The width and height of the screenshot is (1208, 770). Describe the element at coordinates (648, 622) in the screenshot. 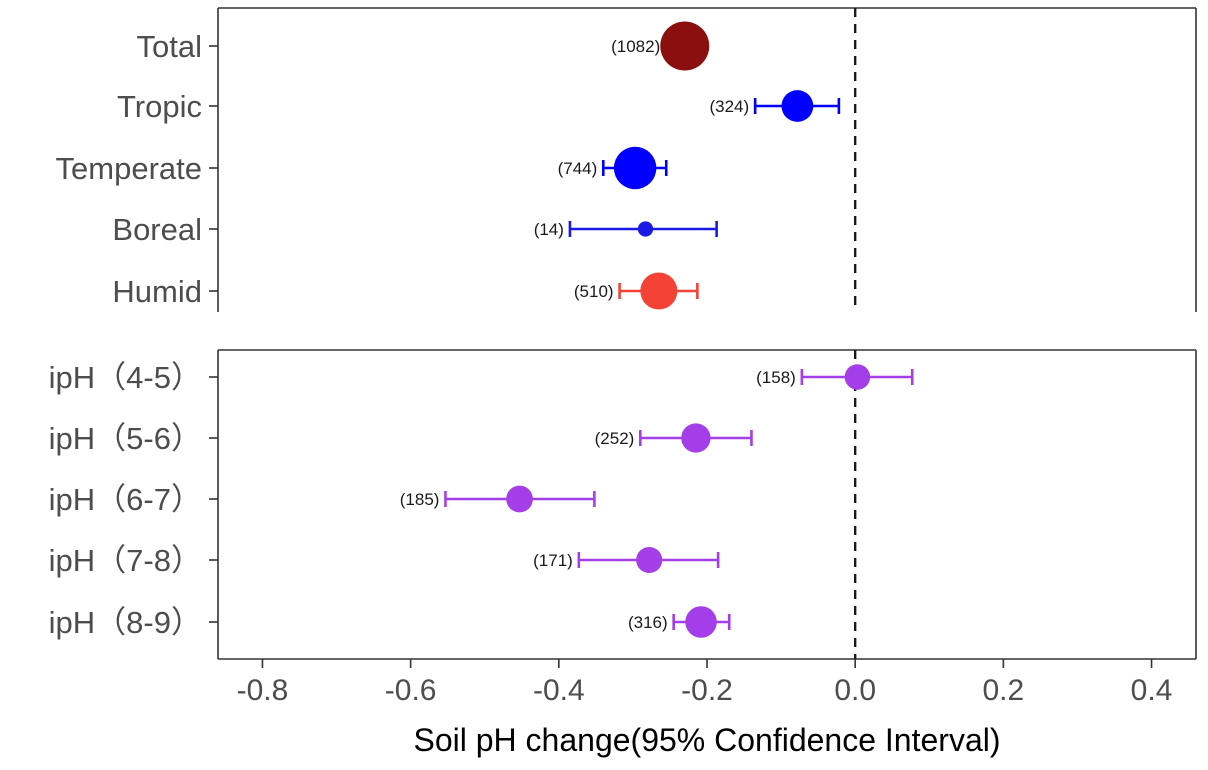

I see `sample-size-label-iph-8-9: (316)` at that location.